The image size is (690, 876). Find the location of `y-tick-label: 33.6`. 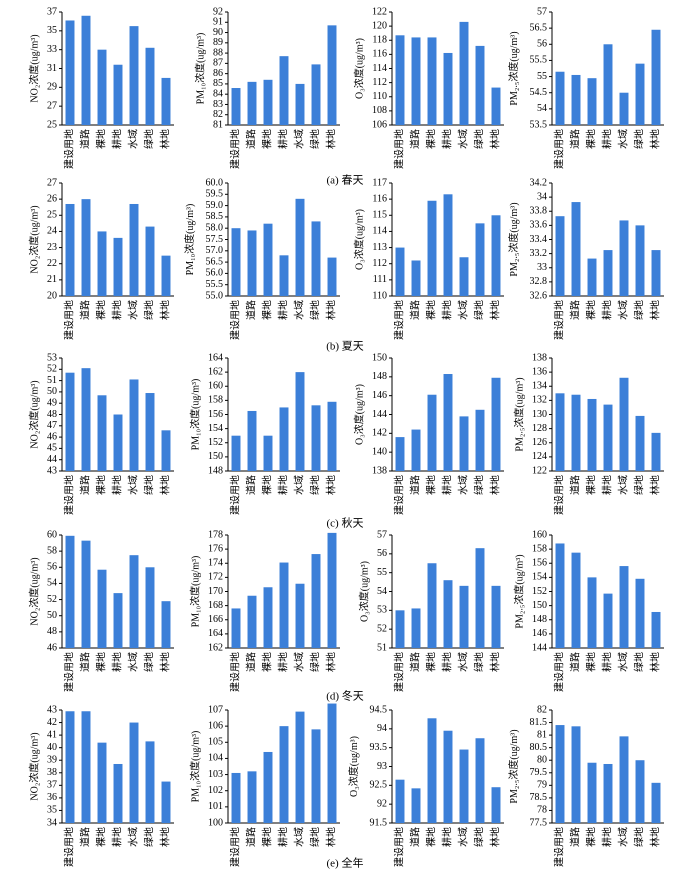

y-tick-label: 33.6 is located at coordinates (539, 225).